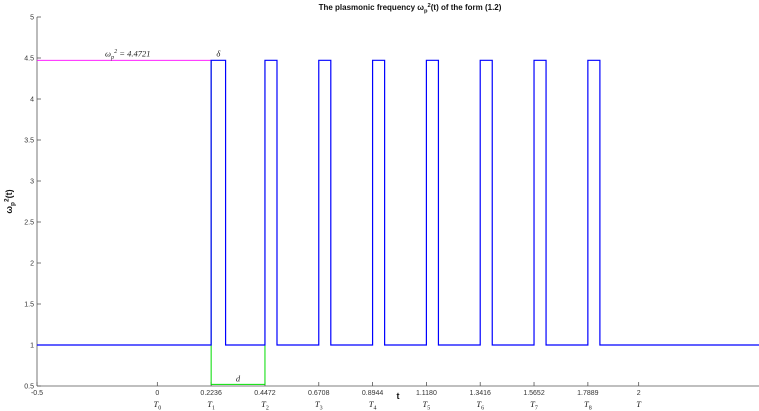  I want to click on x-tick-label: 1.3416, so click(481, 393).